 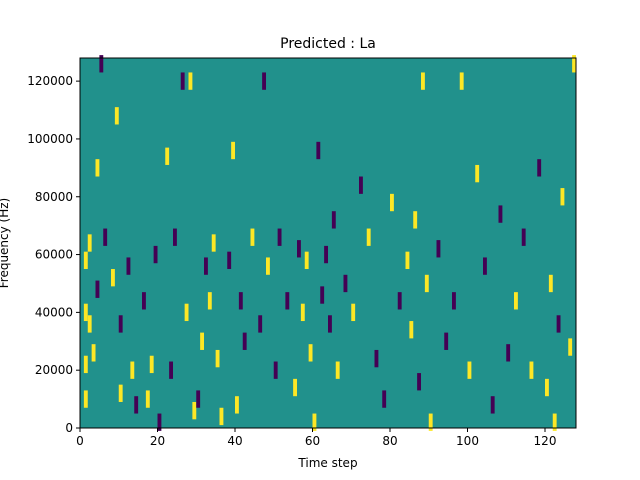 I want to click on x-axis: 0 20 40 60 80 100 120, so click(x=316, y=438).